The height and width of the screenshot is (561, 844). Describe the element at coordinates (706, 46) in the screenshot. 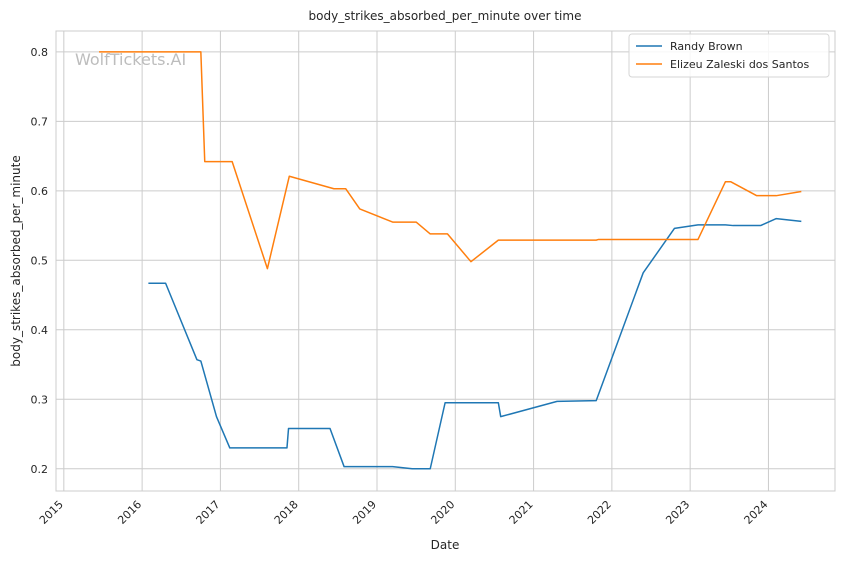

I see `legend-label-randy-brown: Randy Brown` at that location.